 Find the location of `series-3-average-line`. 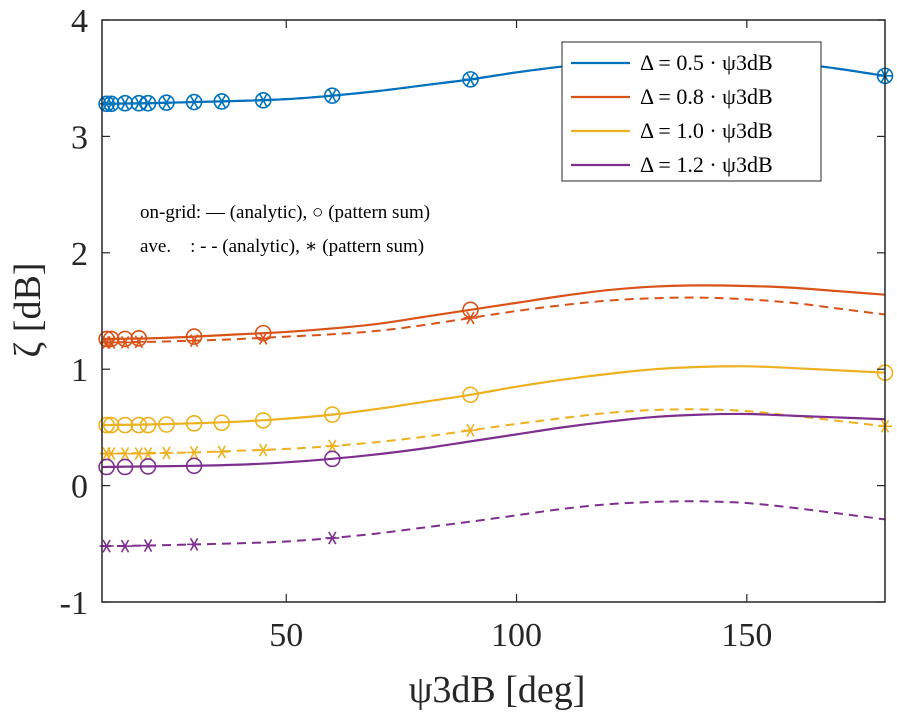

series-3-average-line is located at coordinates (493, 524).